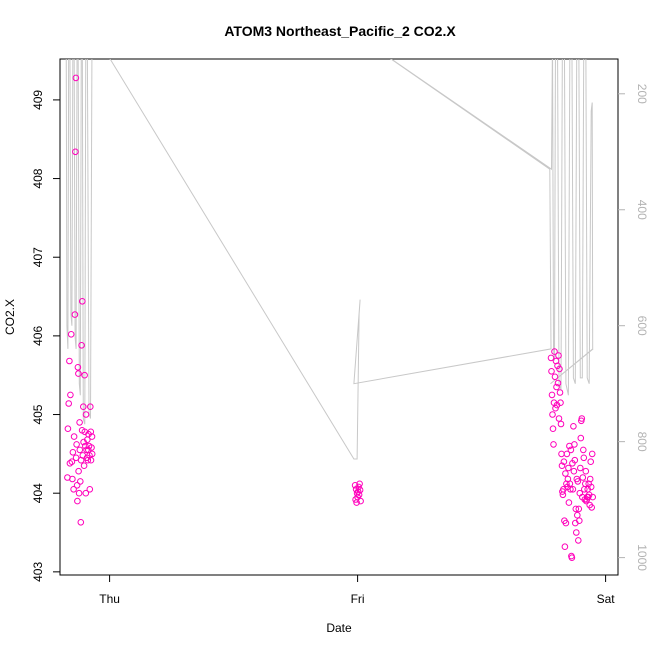  I want to click on y-tick-label: 403, so click(38, 572).